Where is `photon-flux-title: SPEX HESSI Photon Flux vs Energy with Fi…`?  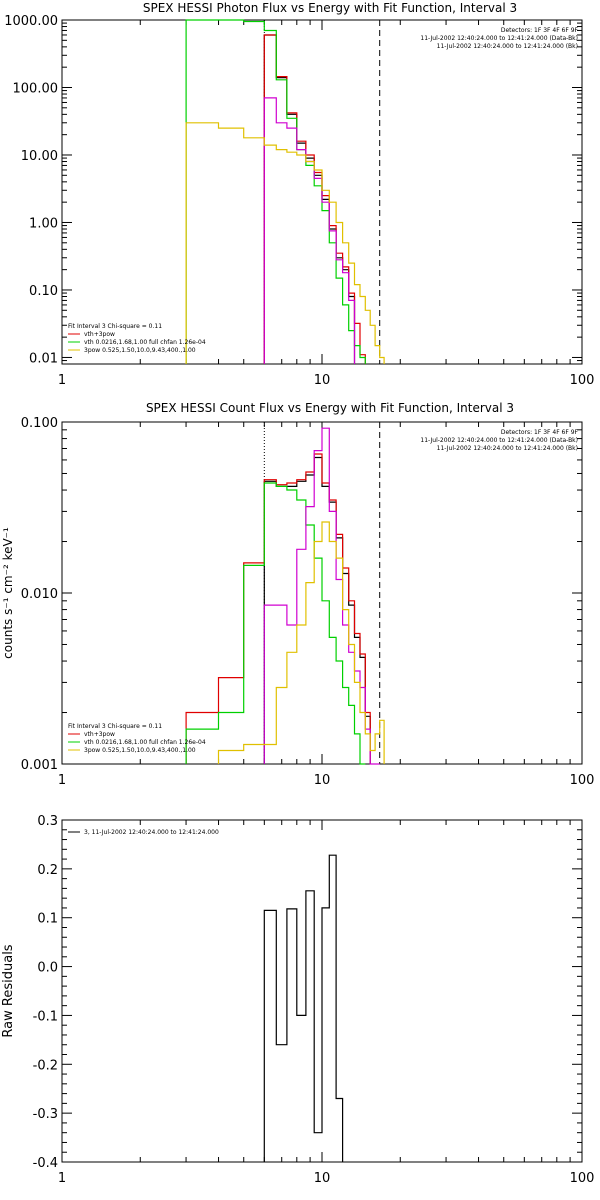 photon-flux-title: SPEX HESSI Photon Flux vs Energy with Fi… is located at coordinates (330, 8).